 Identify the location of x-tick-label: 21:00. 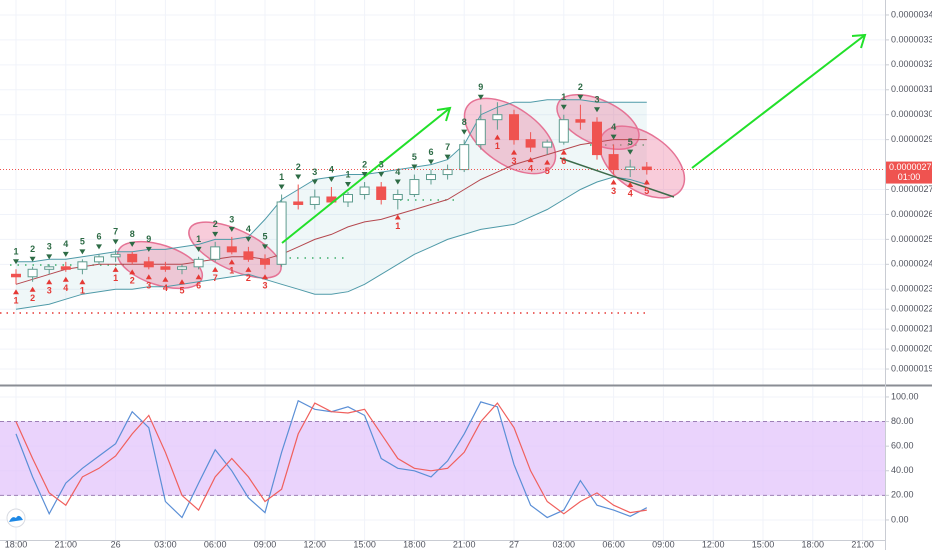
(464, 544).